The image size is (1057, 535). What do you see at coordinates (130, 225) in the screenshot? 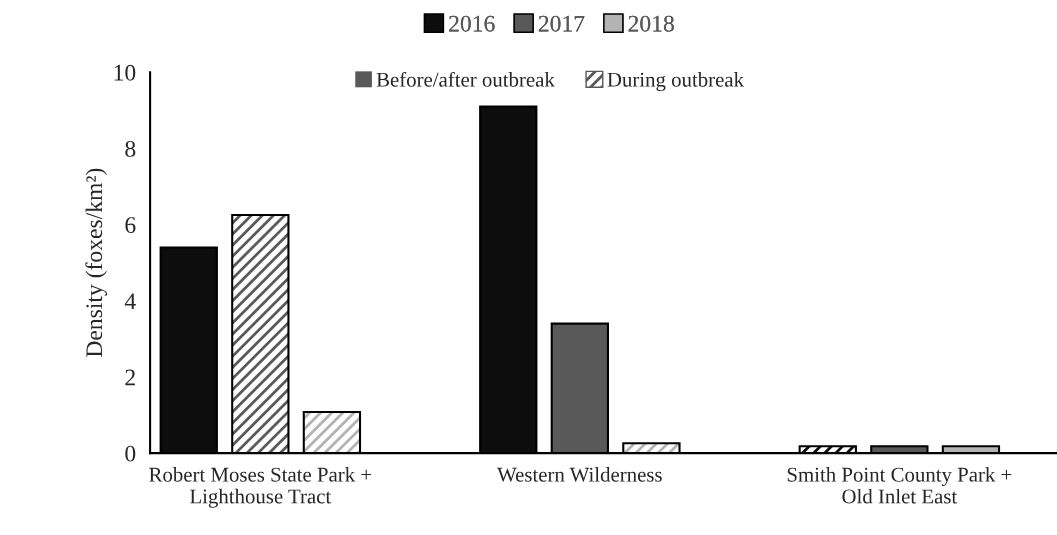
I see `y-tick-label: 6` at bounding box center [130, 225].